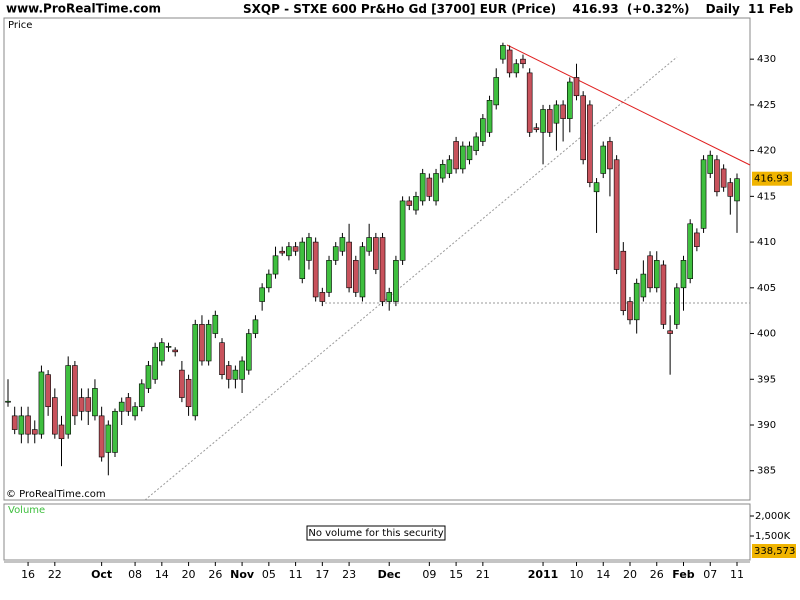  What do you see at coordinates (83, 9) in the screenshot?
I see `site-name: www.ProRealTime.com` at bounding box center [83, 9].